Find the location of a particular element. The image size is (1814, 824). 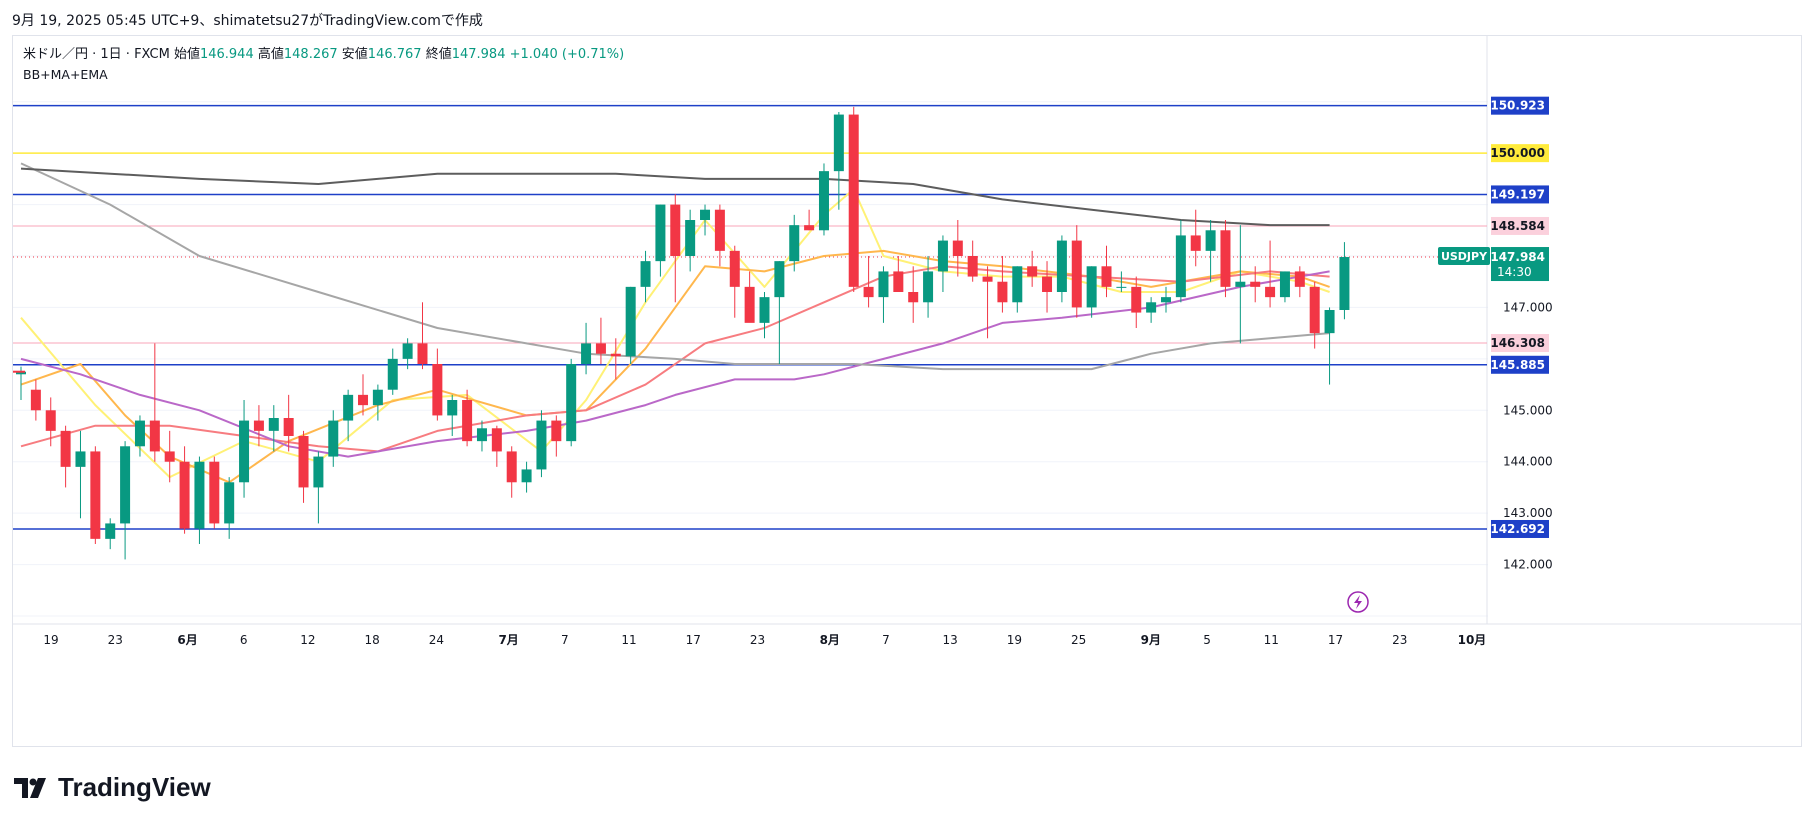

legend-symbol: 米ドル／円 · 1日 · FXCM is located at coordinates (96, 54).